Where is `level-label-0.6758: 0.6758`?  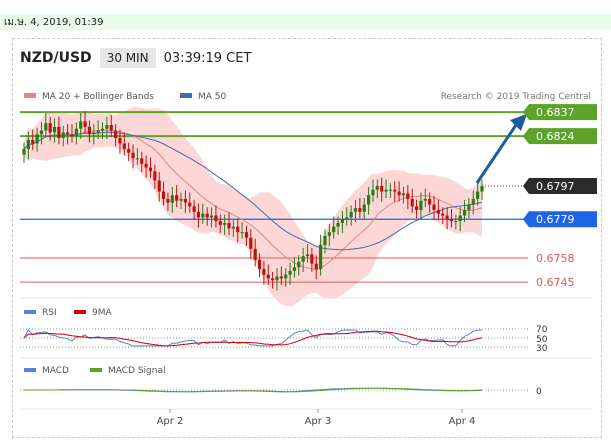 level-label-0.6758: 0.6758 is located at coordinates (555, 258).